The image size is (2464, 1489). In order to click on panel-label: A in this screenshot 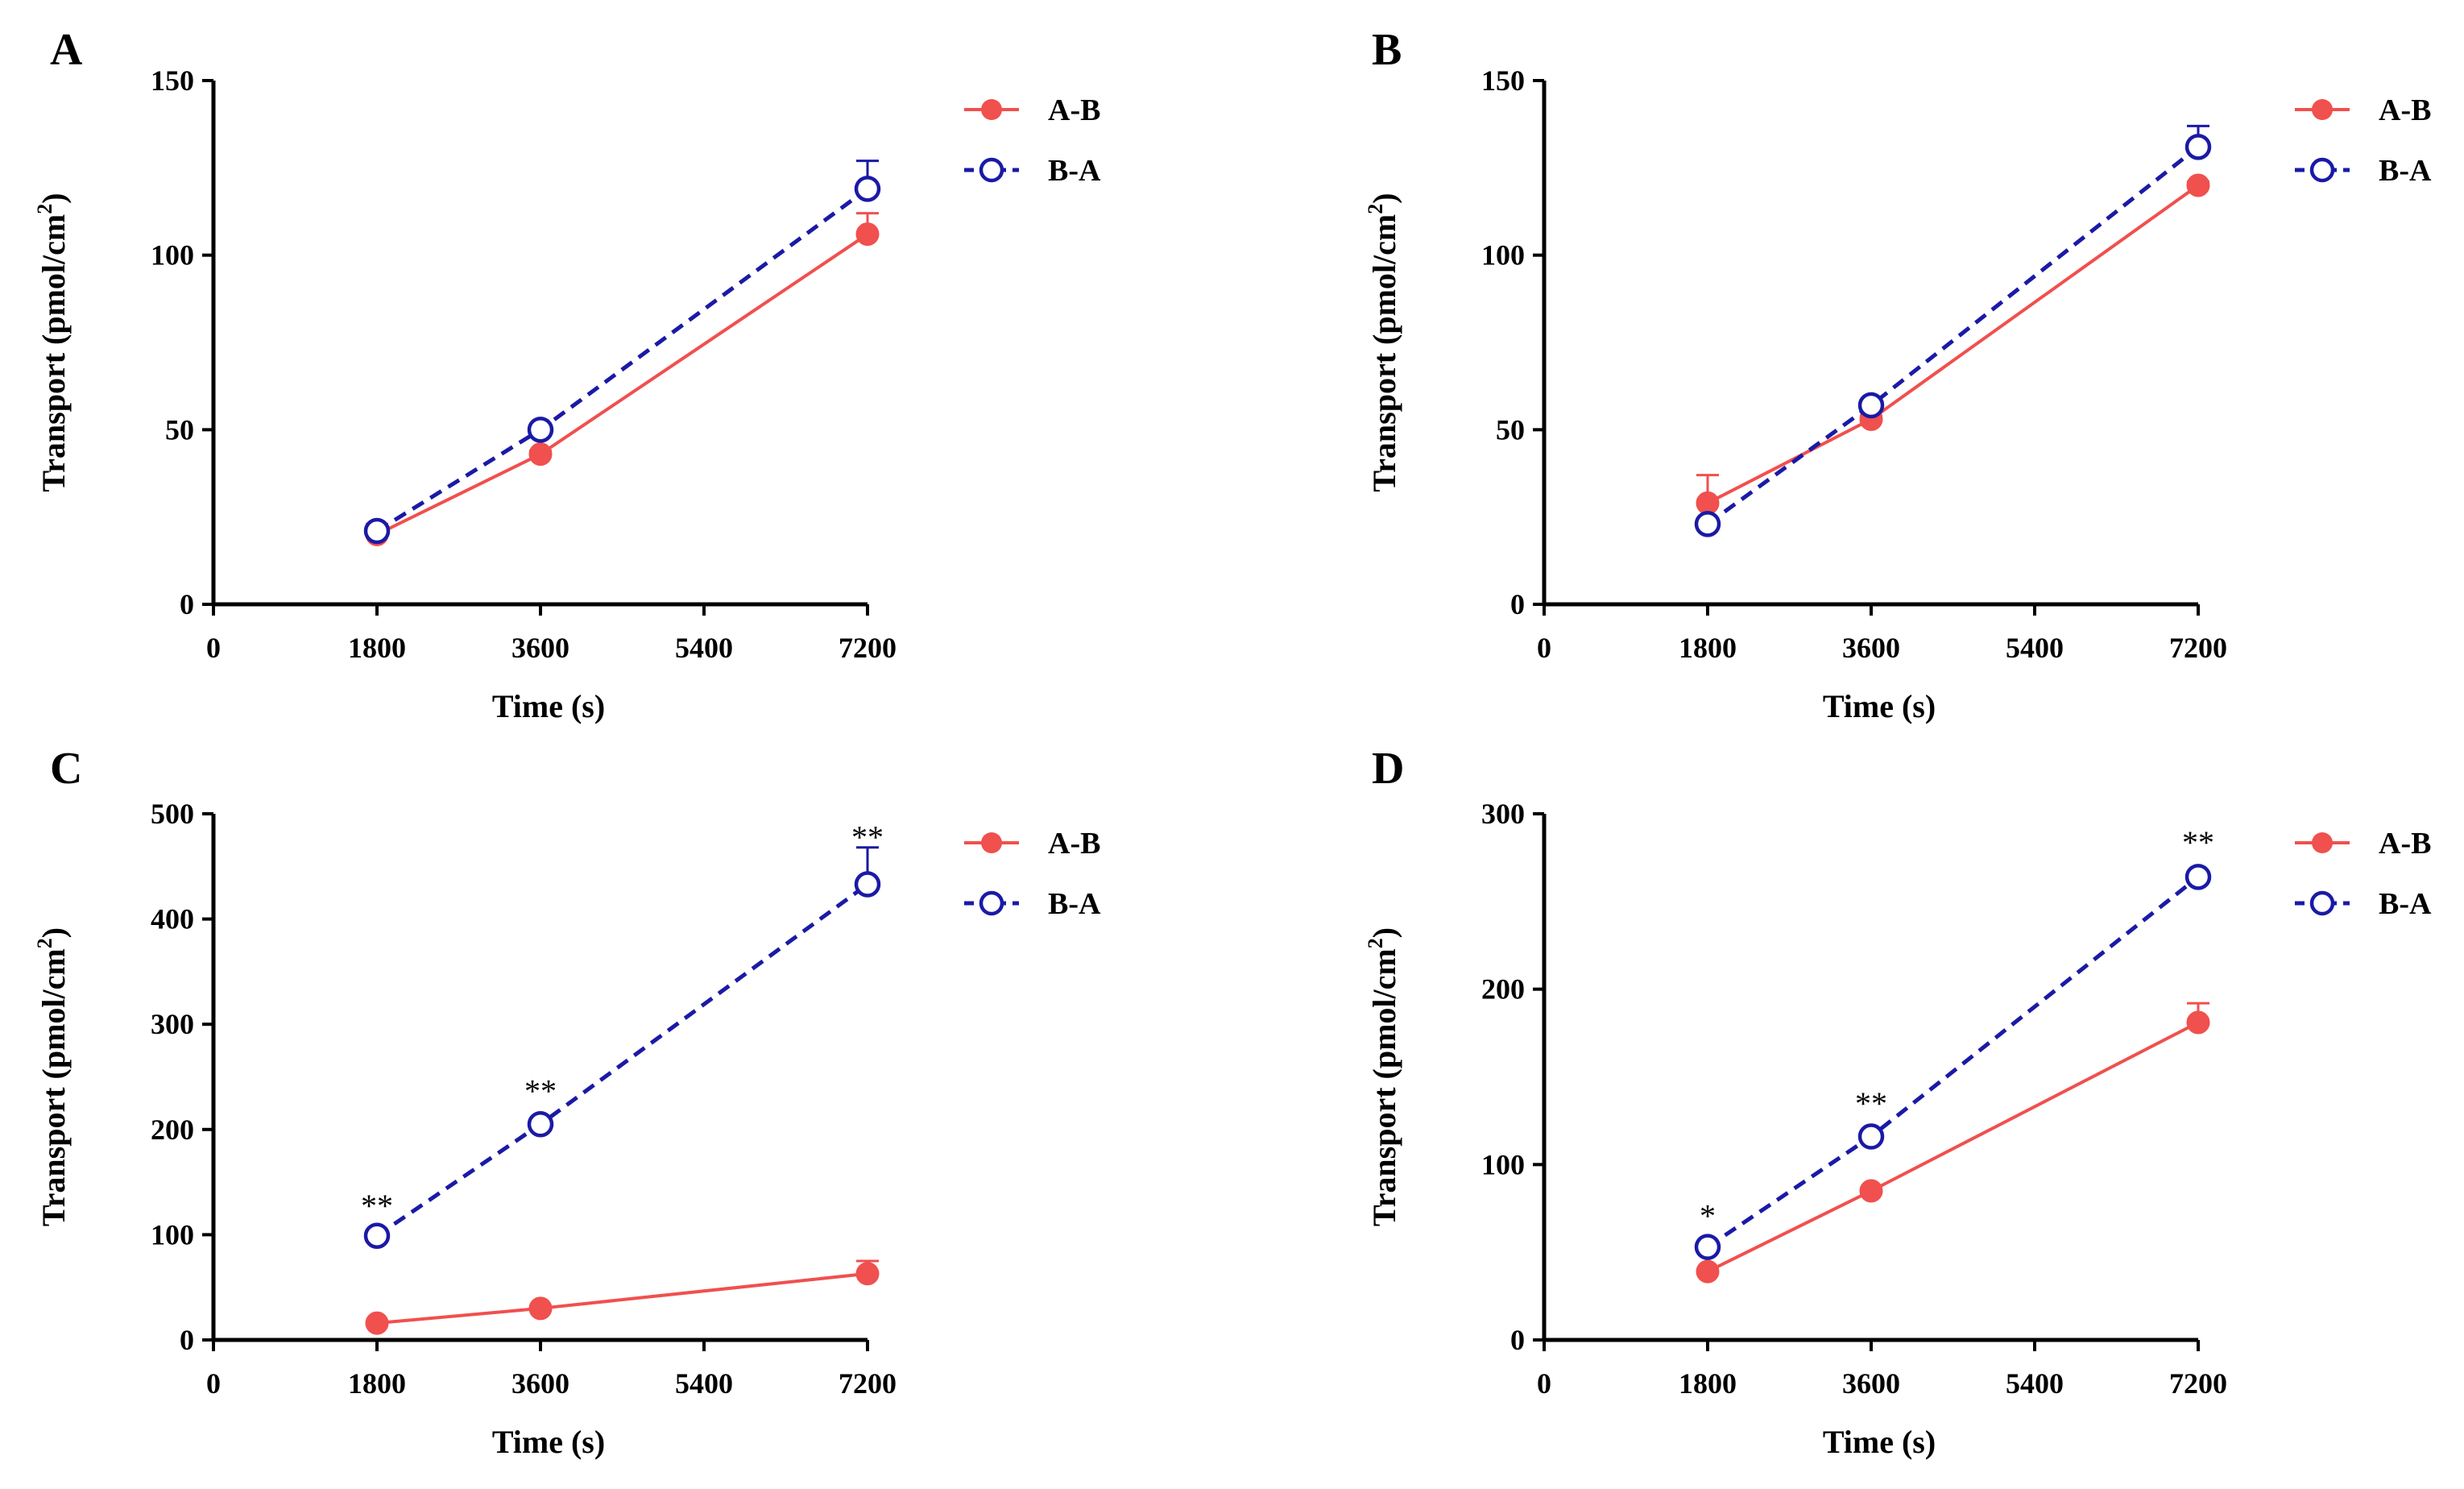, I will do `click(66, 50)`.